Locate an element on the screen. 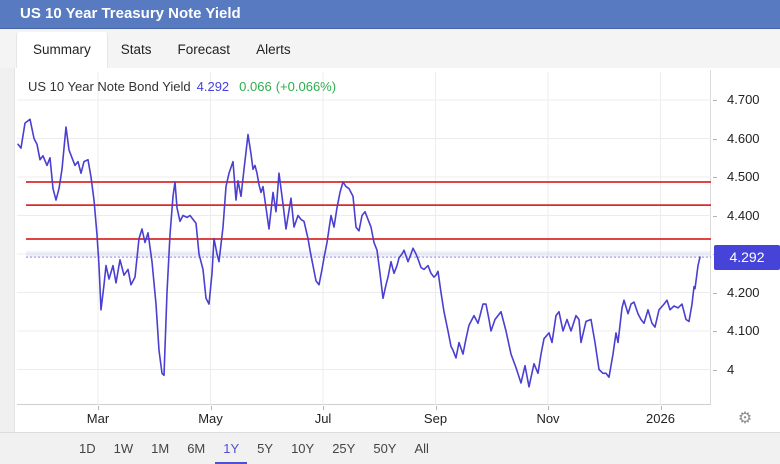  window-title: US 10 Year Treasury Note Yield is located at coordinates (130, 13).